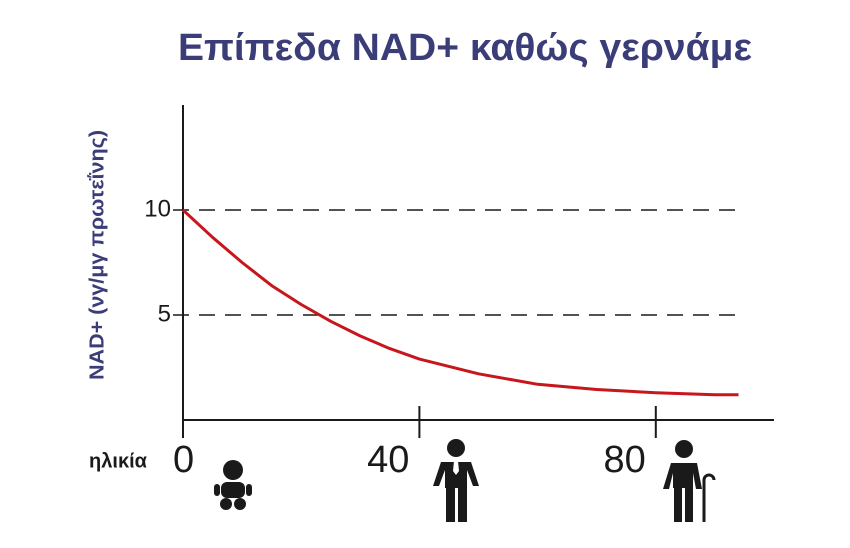 This screenshot has height=548, width=850. I want to click on baby-icon, so click(233, 485).